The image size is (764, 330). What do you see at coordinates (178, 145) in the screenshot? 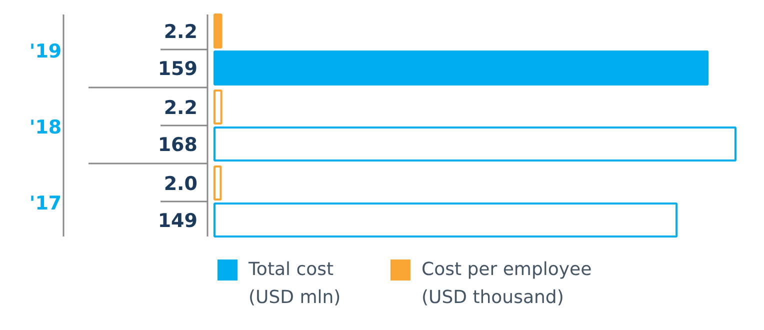
I see `data-label: 168` at bounding box center [178, 145].